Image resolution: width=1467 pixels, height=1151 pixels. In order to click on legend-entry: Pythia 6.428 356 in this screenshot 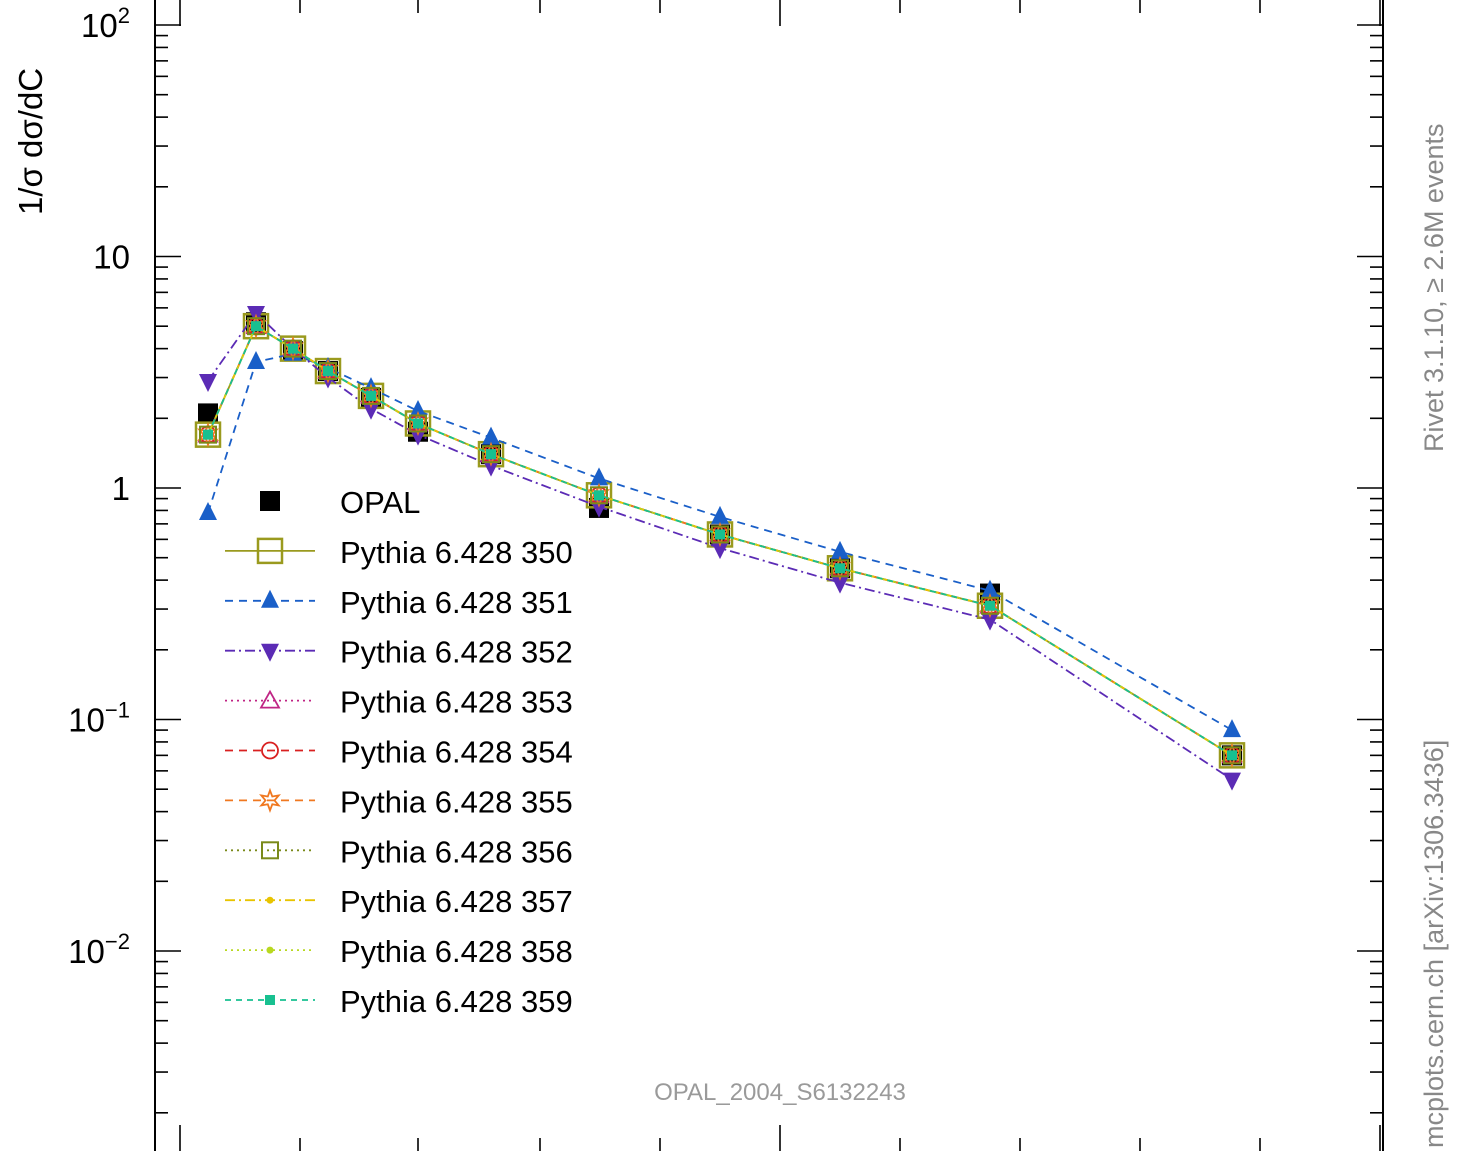, I will do `click(399, 851)`.